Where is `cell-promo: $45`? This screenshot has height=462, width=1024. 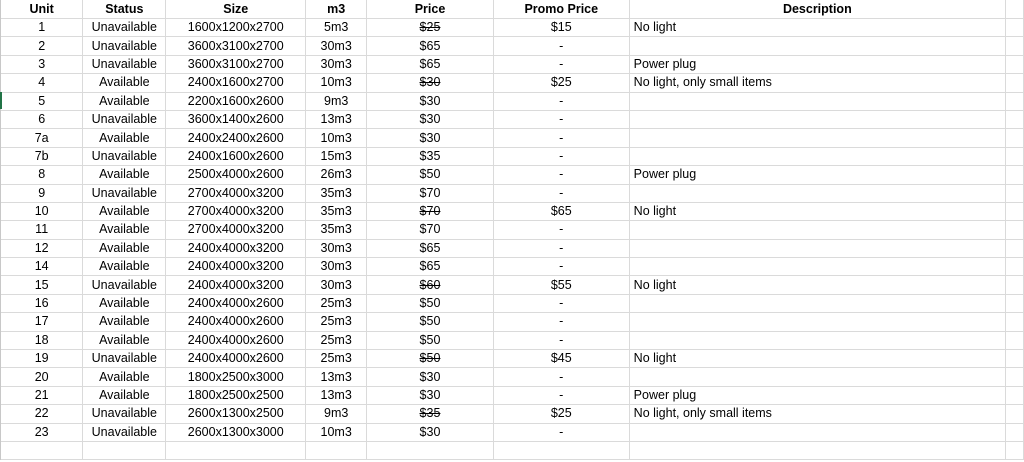
cell-promo: $45 is located at coordinates (561, 359).